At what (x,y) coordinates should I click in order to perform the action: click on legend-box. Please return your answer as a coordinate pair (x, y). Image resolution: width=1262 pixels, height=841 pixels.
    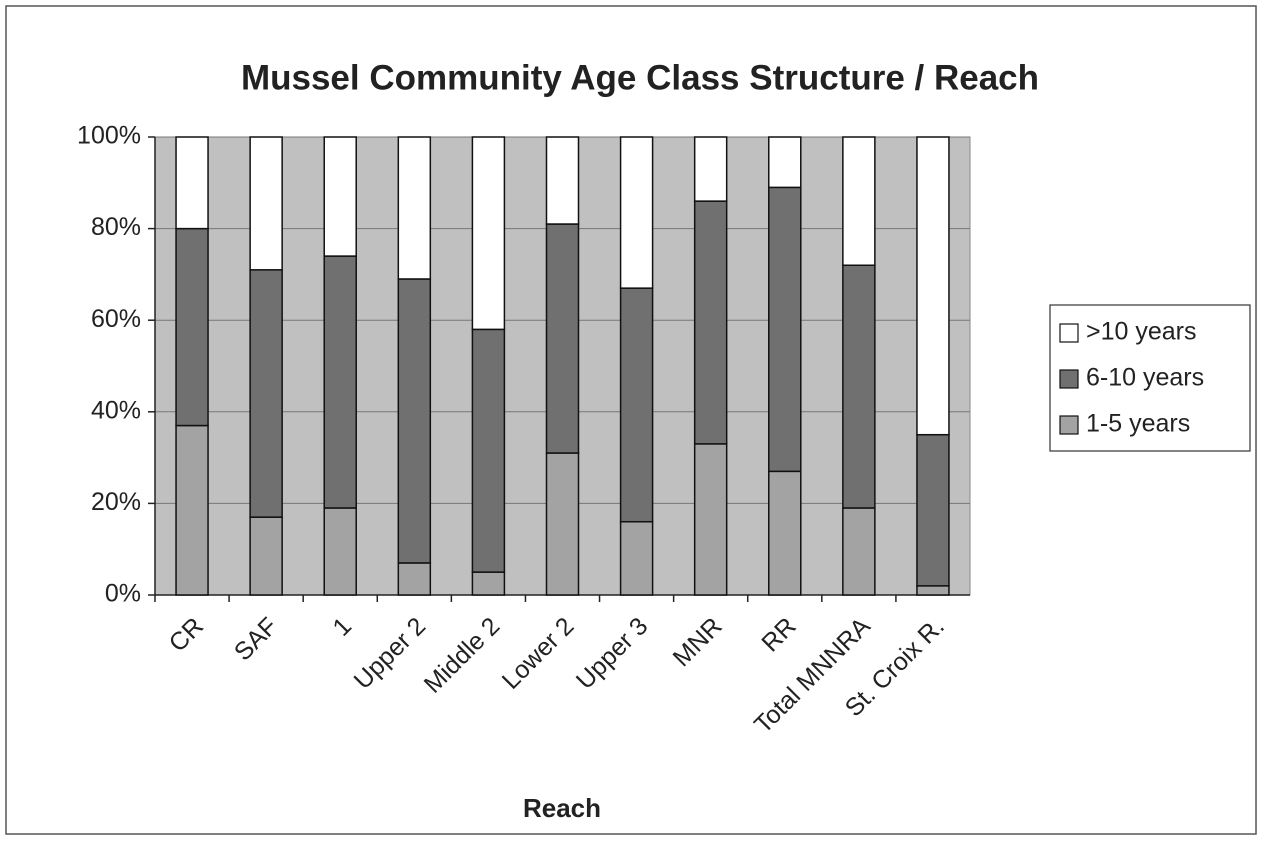
    Looking at the image, I should click on (1150, 378).